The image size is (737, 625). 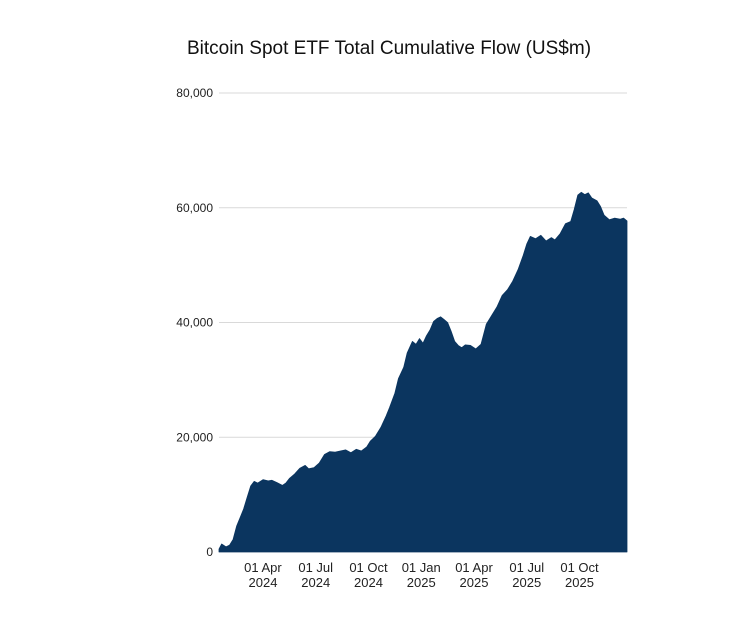 I want to click on x-tick-label: 01 Oct 2025, so click(x=579, y=575).